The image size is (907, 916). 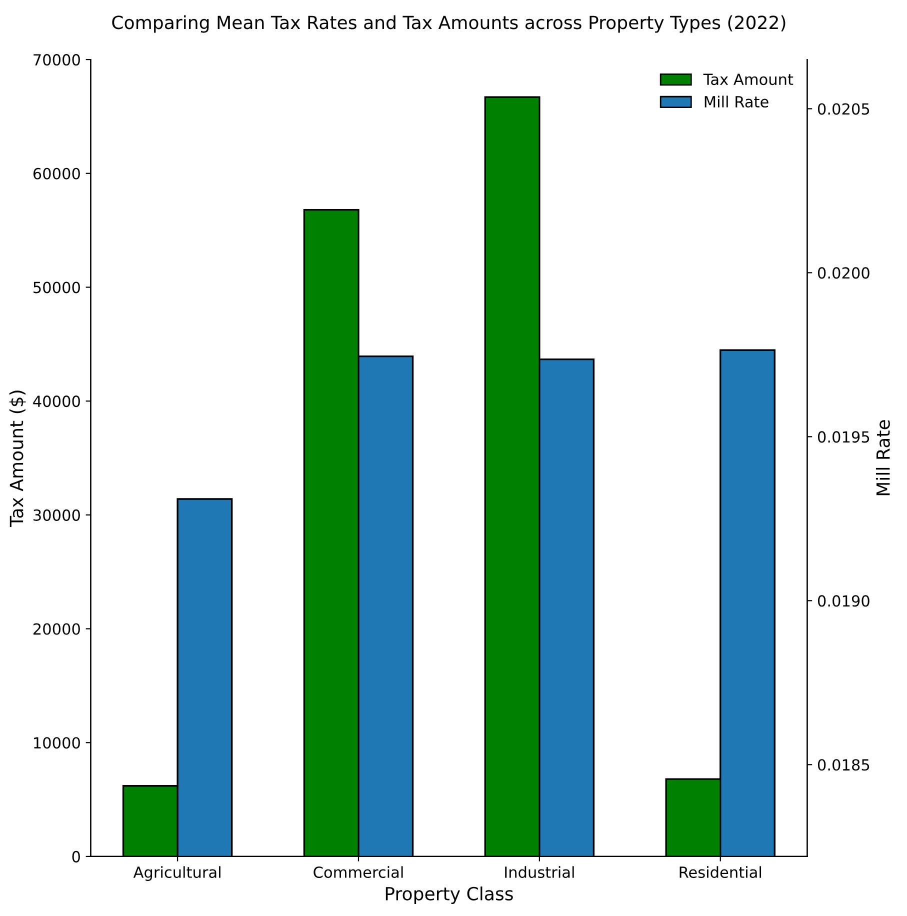 What do you see at coordinates (76, 856) in the screenshot?
I see `y-tick-label: 0` at bounding box center [76, 856].